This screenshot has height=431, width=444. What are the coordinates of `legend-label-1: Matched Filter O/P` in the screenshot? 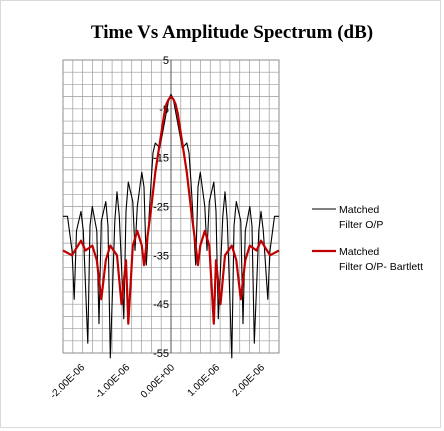 It's located at (361, 217).